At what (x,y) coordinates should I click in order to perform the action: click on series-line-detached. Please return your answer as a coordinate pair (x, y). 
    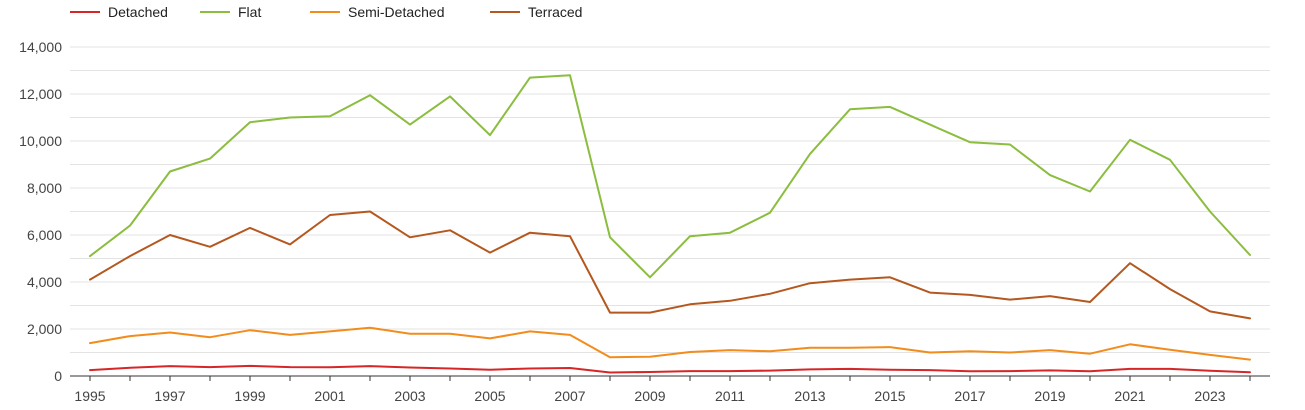
    Looking at the image, I should click on (670, 369).